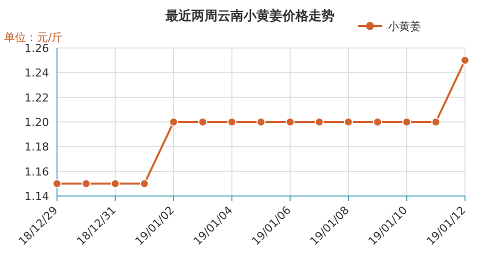  What do you see at coordinates (36, 97) in the screenshot?
I see `y-tick-label: 1.22` at bounding box center [36, 97].